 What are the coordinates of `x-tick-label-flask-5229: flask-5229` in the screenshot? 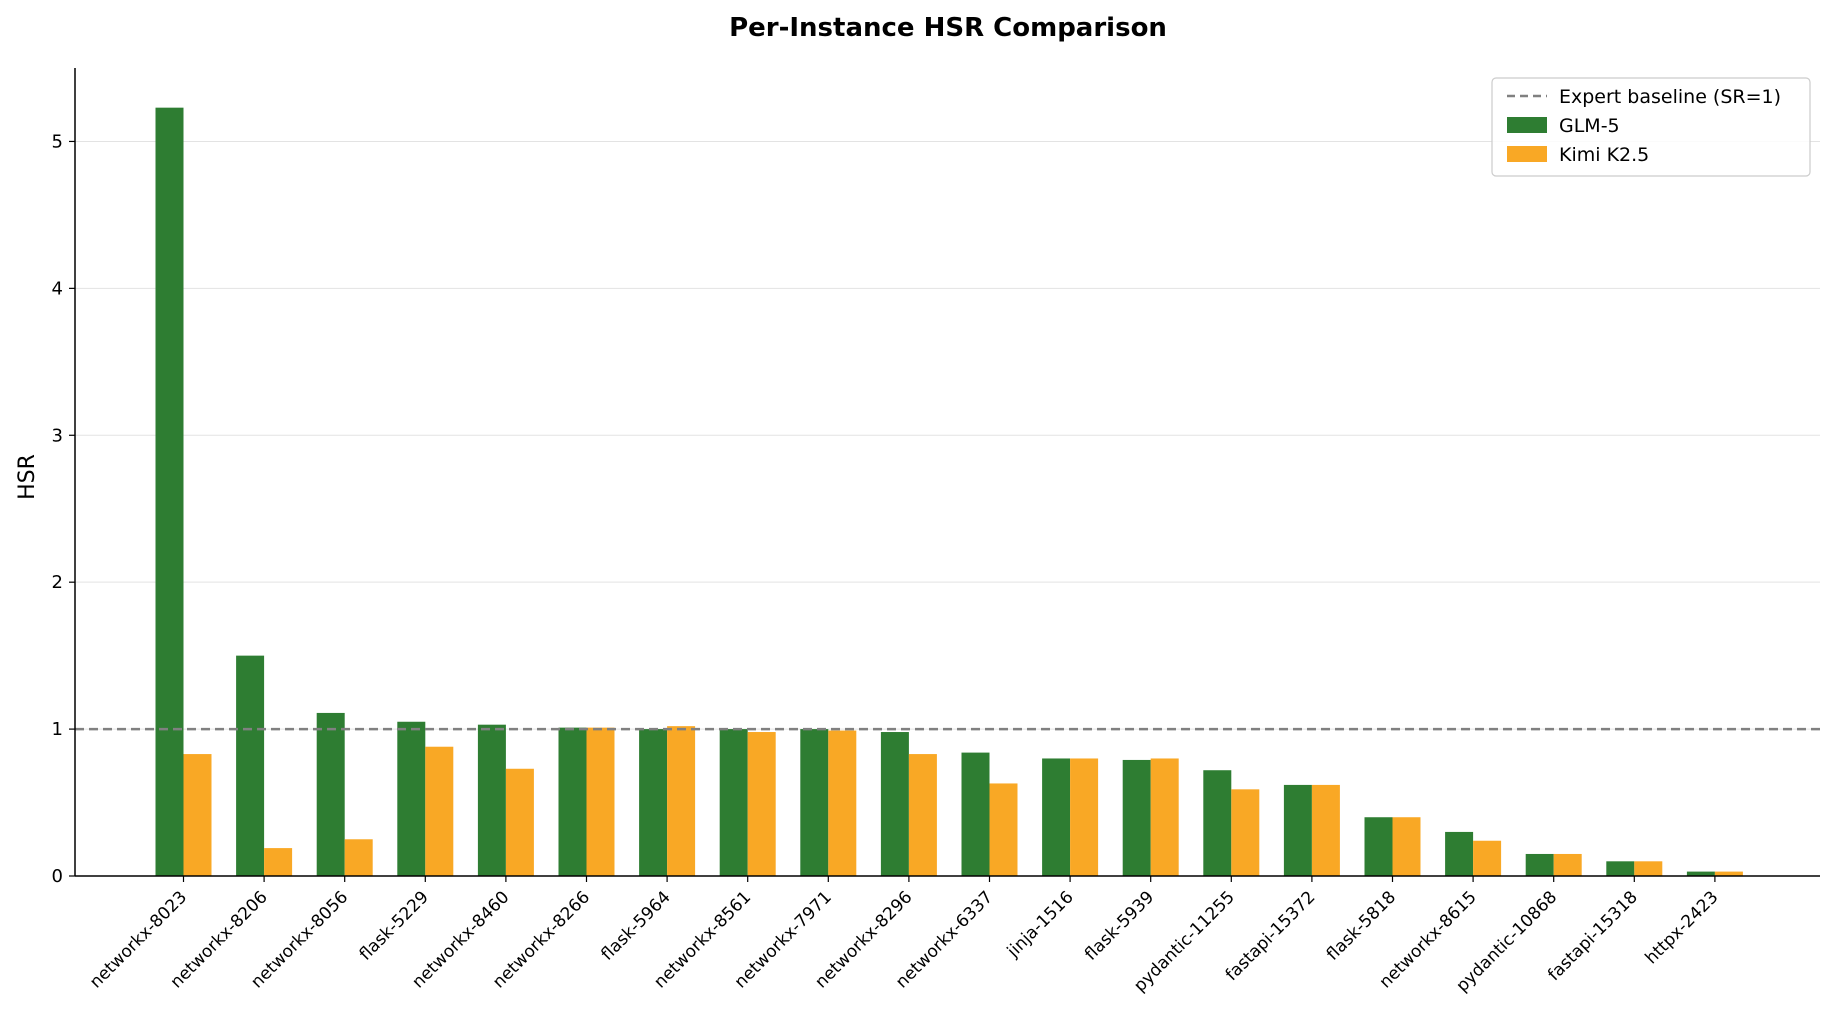 It's located at (394, 925).